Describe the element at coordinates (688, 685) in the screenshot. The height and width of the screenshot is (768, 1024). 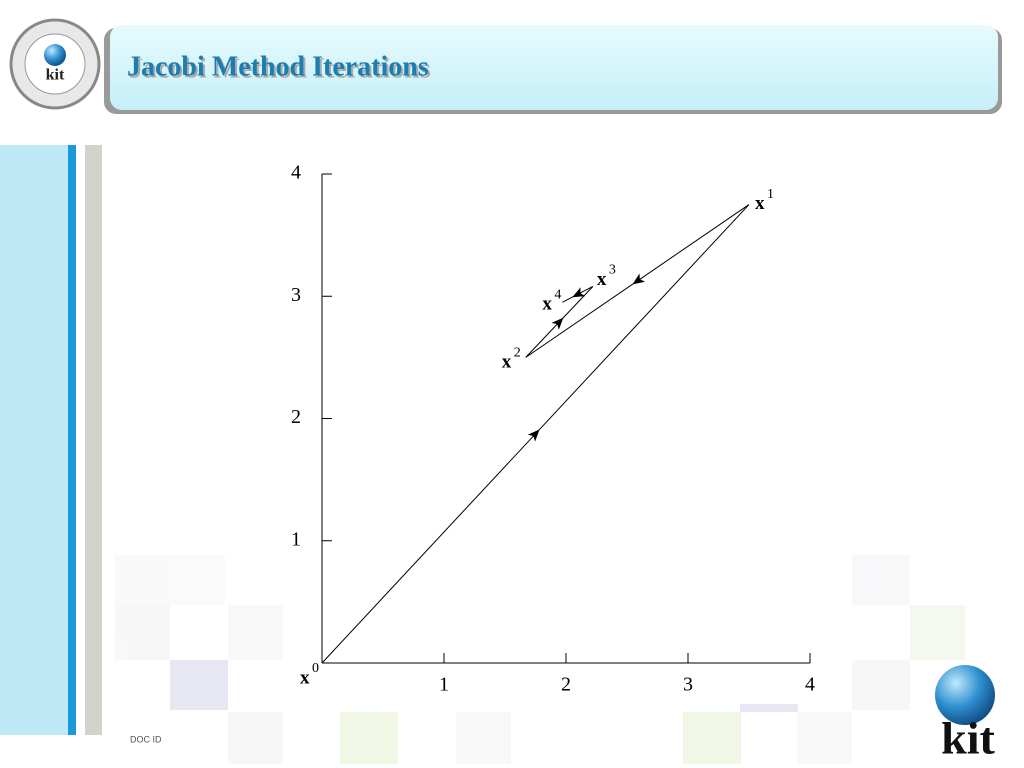
I see `x-tick-label: 3` at that location.